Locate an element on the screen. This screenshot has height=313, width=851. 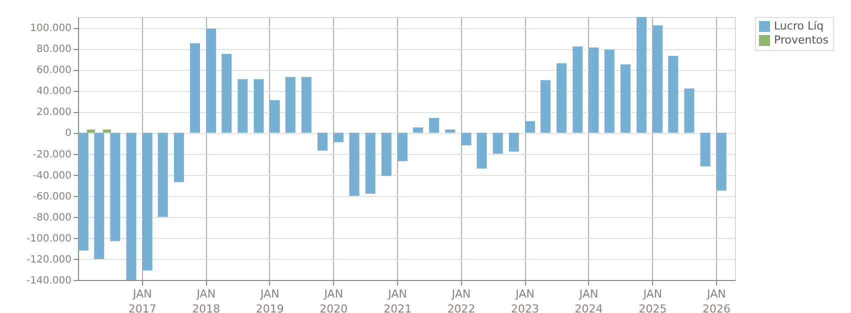
x-tick-label: JAN 2021 is located at coordinates (398, 300).